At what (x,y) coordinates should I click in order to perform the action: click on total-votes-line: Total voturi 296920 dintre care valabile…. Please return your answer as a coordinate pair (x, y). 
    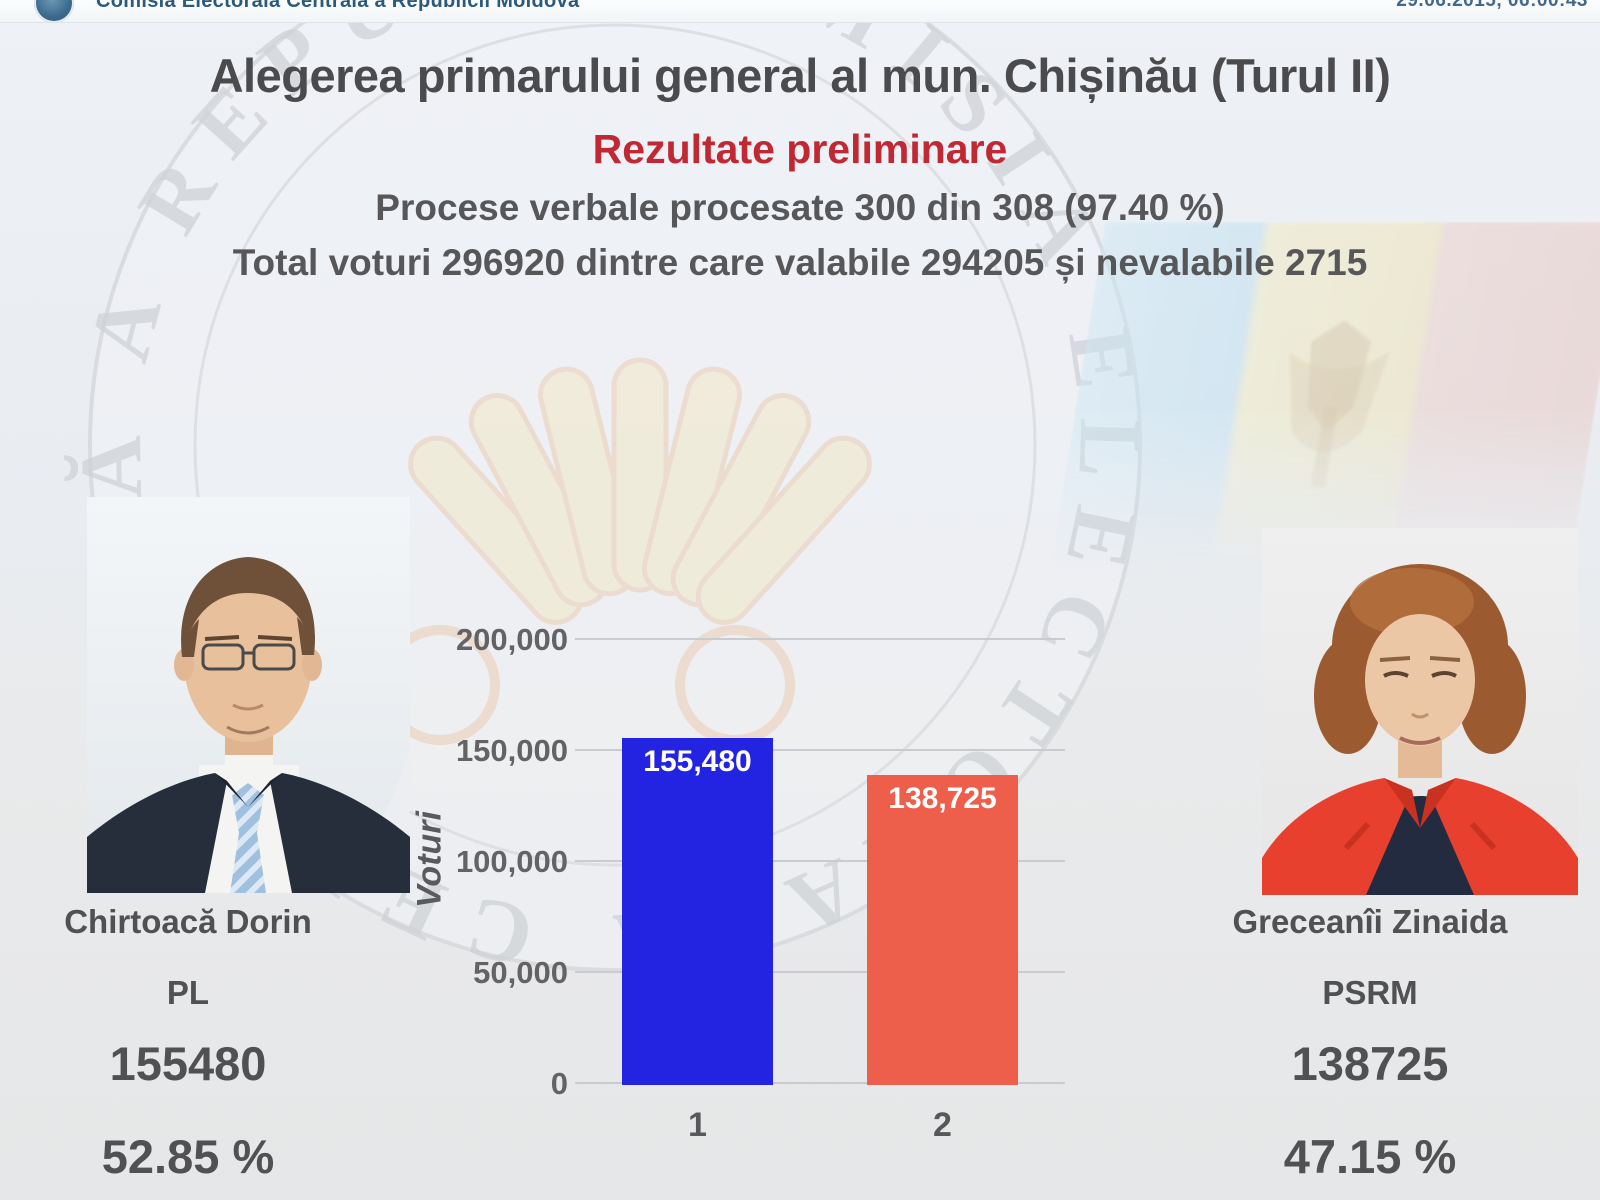
    Looking at the image, I should click on (800, 262).